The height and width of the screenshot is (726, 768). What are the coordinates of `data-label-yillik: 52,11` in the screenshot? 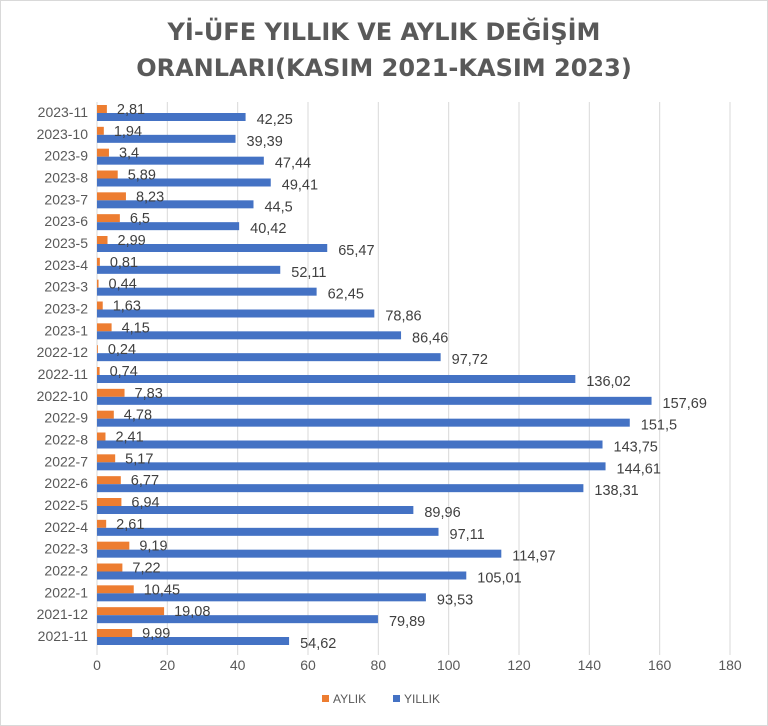 It's located at (308, 273).